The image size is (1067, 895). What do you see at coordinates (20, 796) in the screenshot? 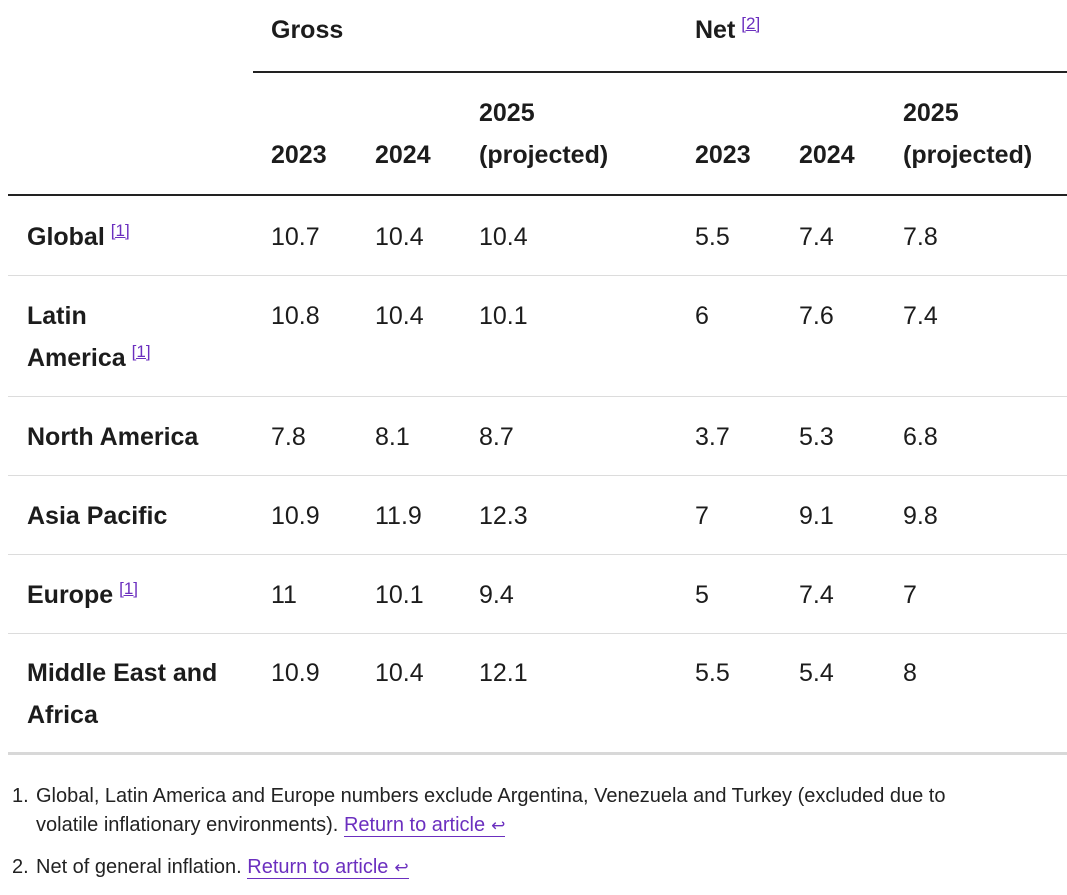
I see `footnote-number: 1.` at bounding box center [20, 796].